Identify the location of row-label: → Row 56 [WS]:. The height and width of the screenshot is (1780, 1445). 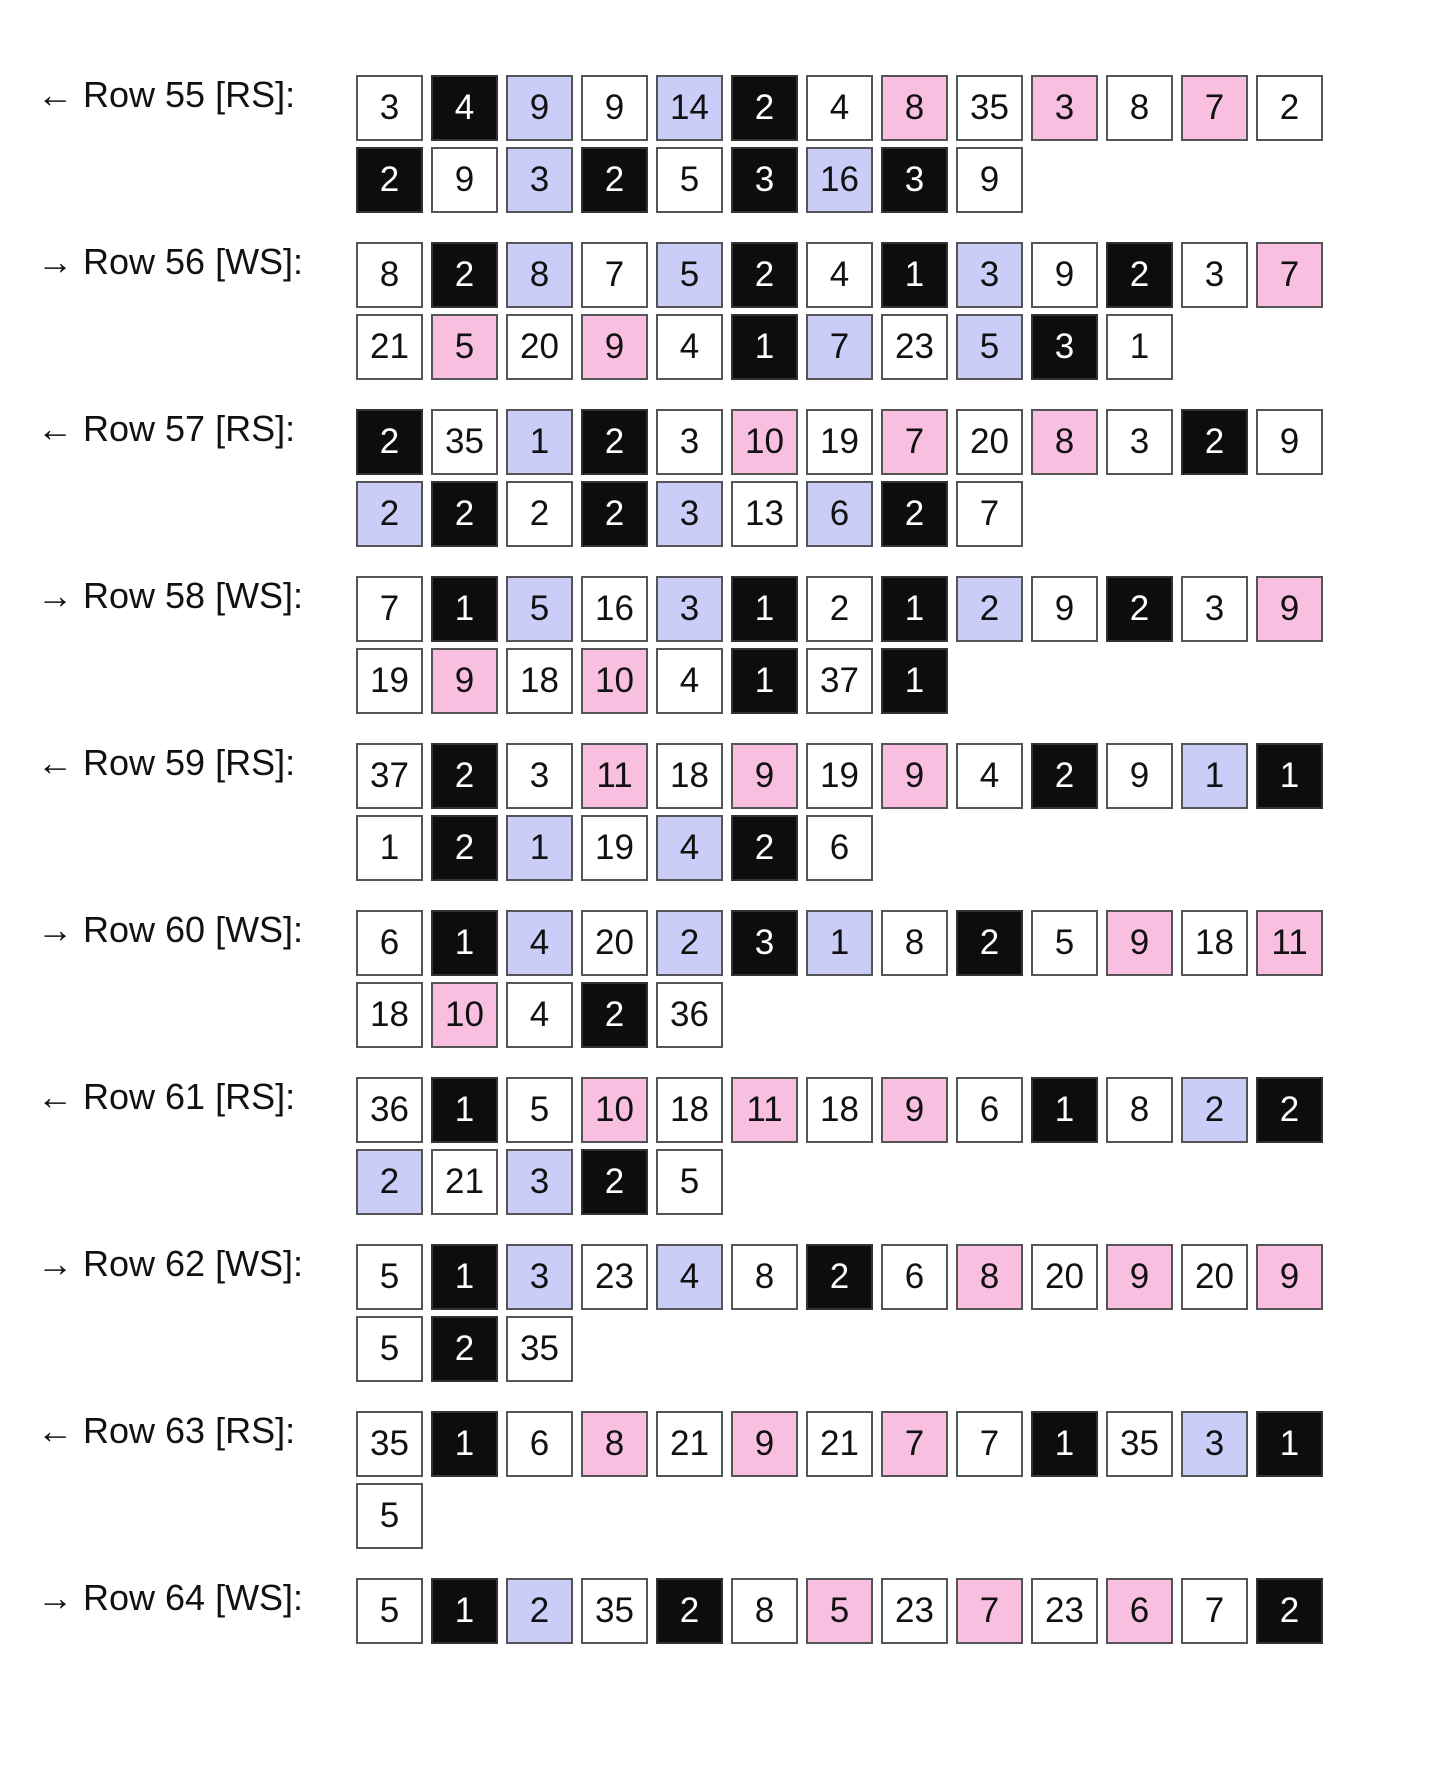
(170, 261).